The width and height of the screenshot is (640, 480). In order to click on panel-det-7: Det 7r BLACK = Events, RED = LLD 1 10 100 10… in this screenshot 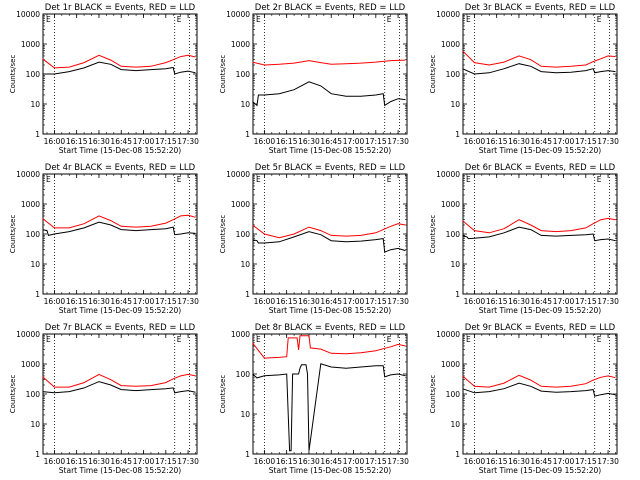, I will do `click(104, 399)`.